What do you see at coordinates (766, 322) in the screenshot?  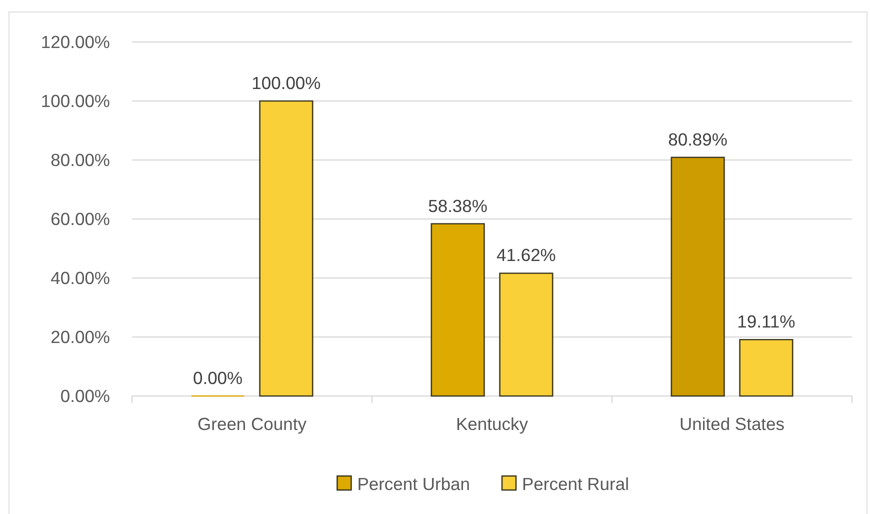 I see `data-label: 19.11%` at bounding box center [766, 322].